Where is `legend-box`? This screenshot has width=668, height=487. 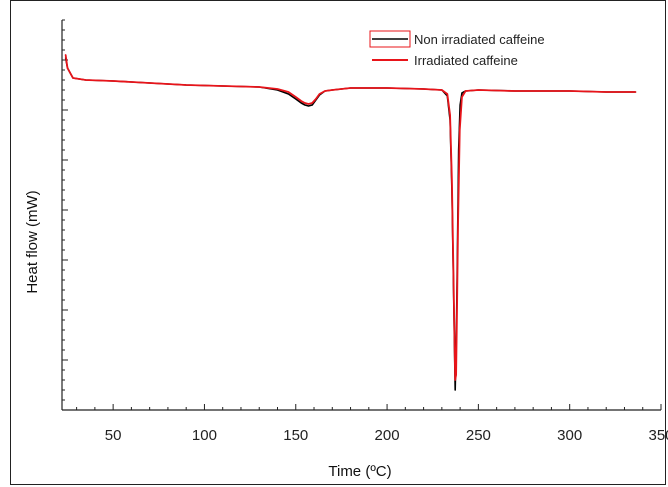 legend-box is located at coordinates (390, 39).